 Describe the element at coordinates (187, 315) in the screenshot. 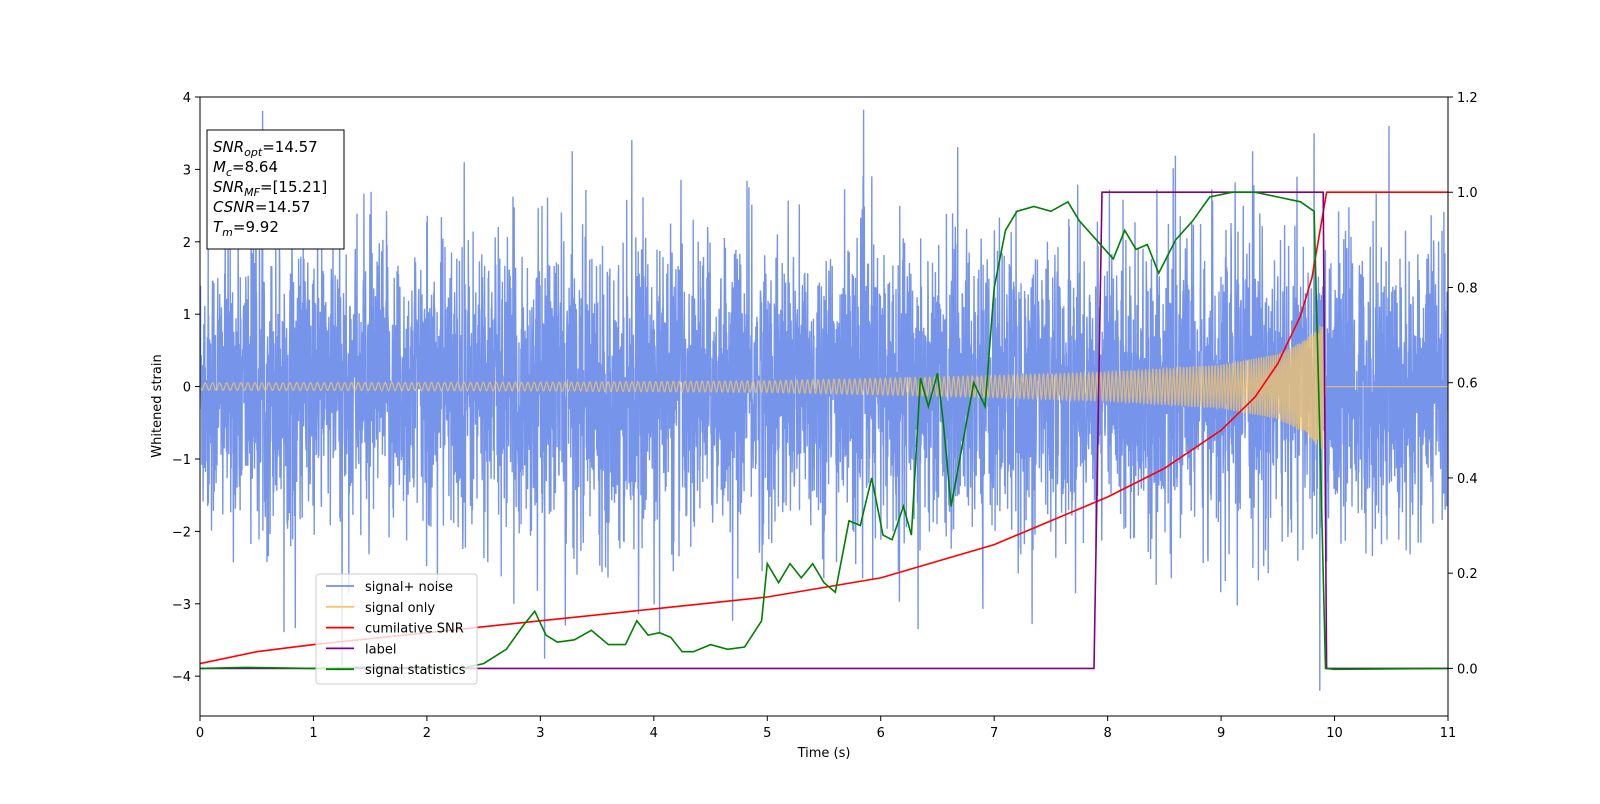

I see `y-tick-label: 1` at that location.